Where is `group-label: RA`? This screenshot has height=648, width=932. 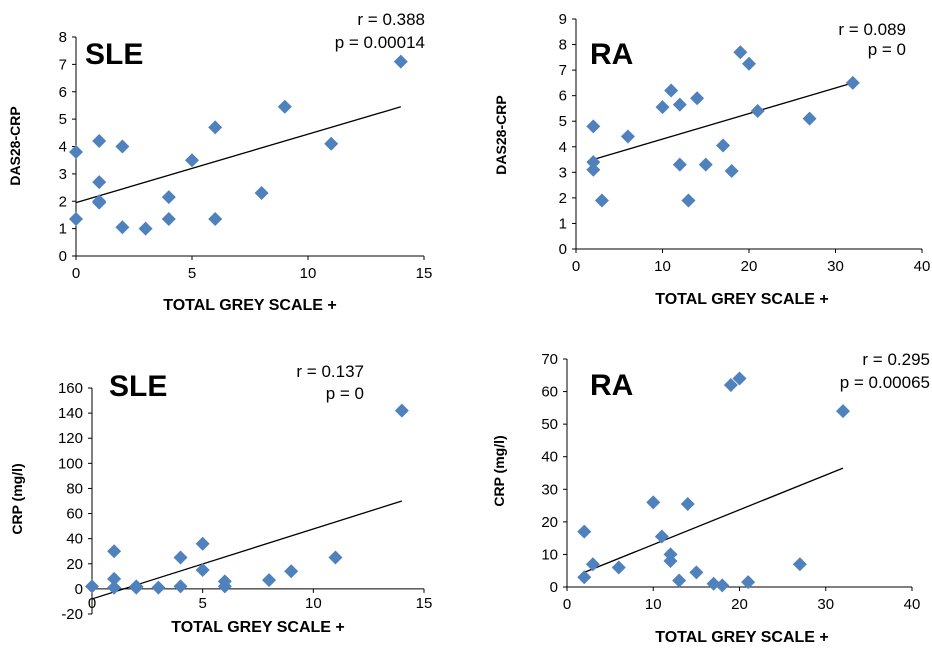 group-label: RA is located at coordinates (611, 385).